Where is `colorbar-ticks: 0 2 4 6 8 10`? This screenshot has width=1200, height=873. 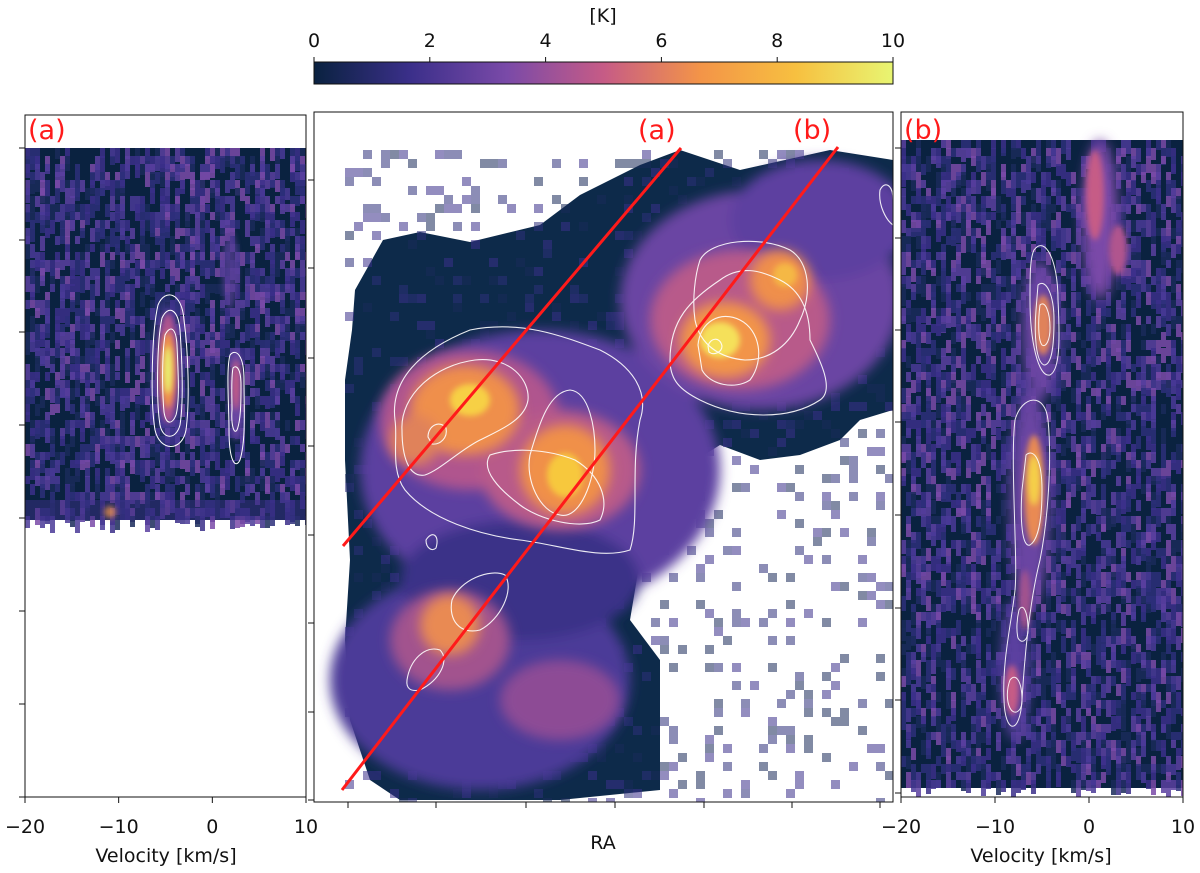
colorbar-ticks: 0 2 4 6 8 10 is located at coordinates (606, 46).